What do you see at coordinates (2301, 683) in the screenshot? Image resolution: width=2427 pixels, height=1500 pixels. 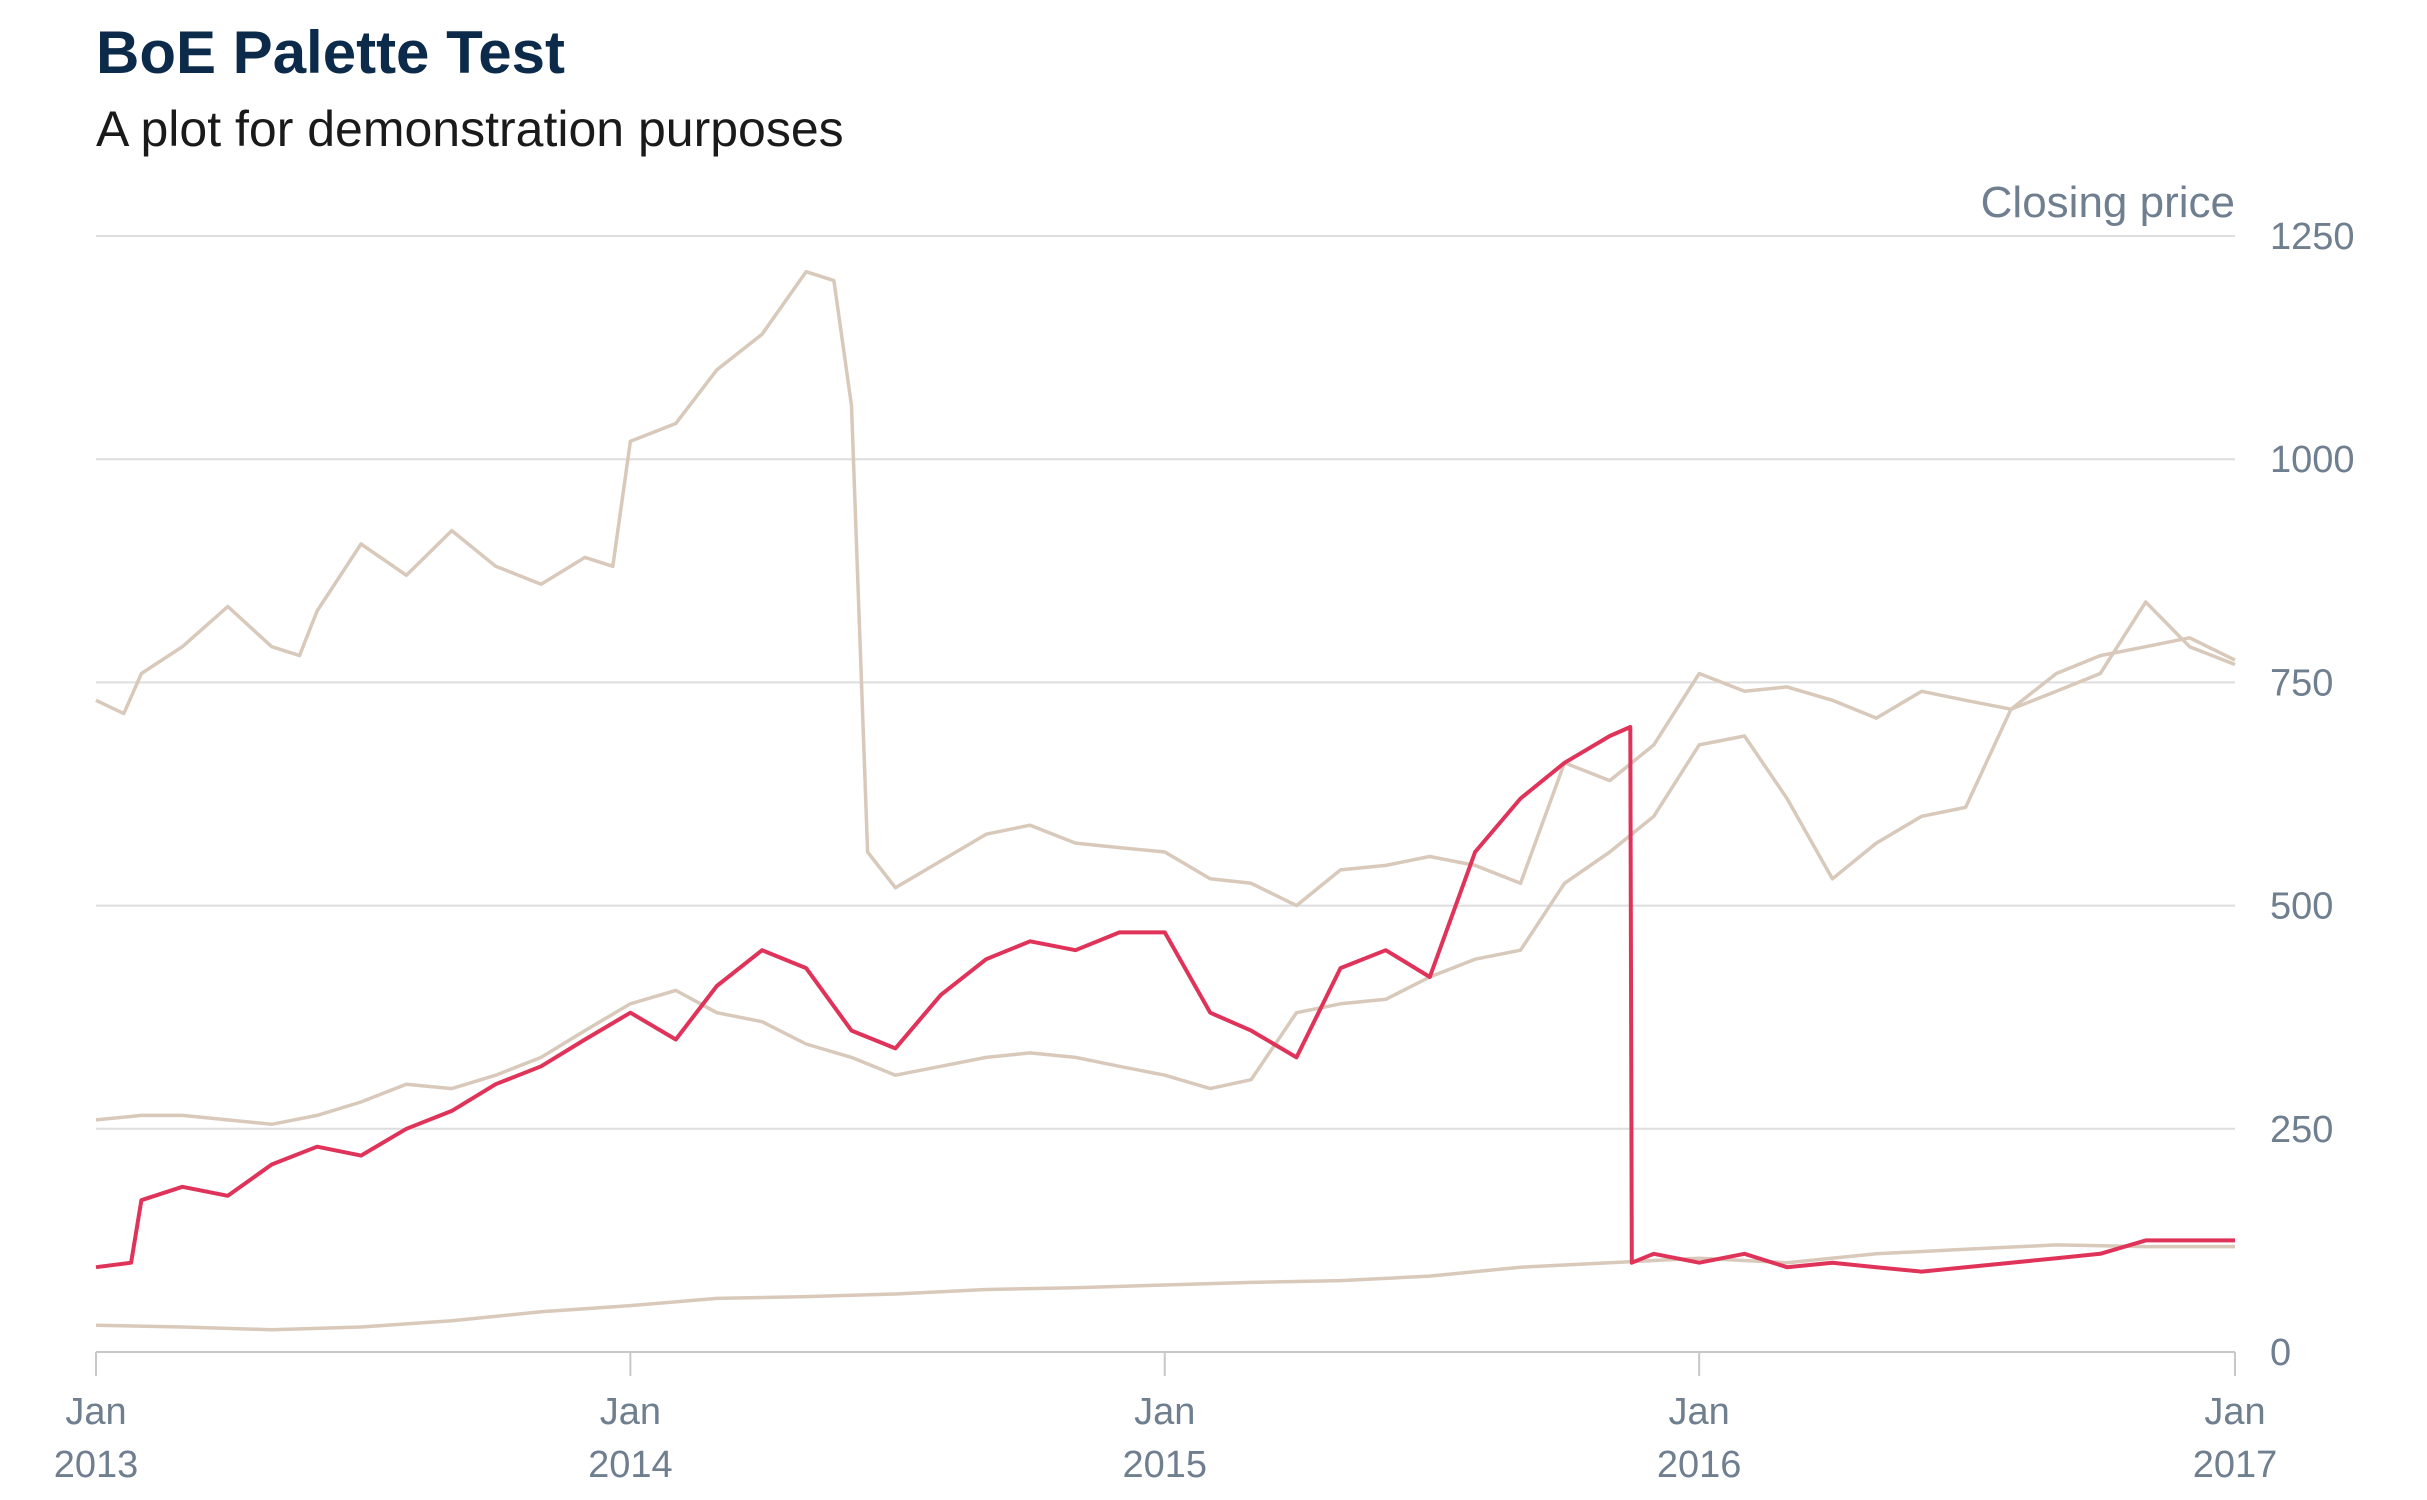 I see `y-tick-label: 750` at bounding box center [2301, 683].